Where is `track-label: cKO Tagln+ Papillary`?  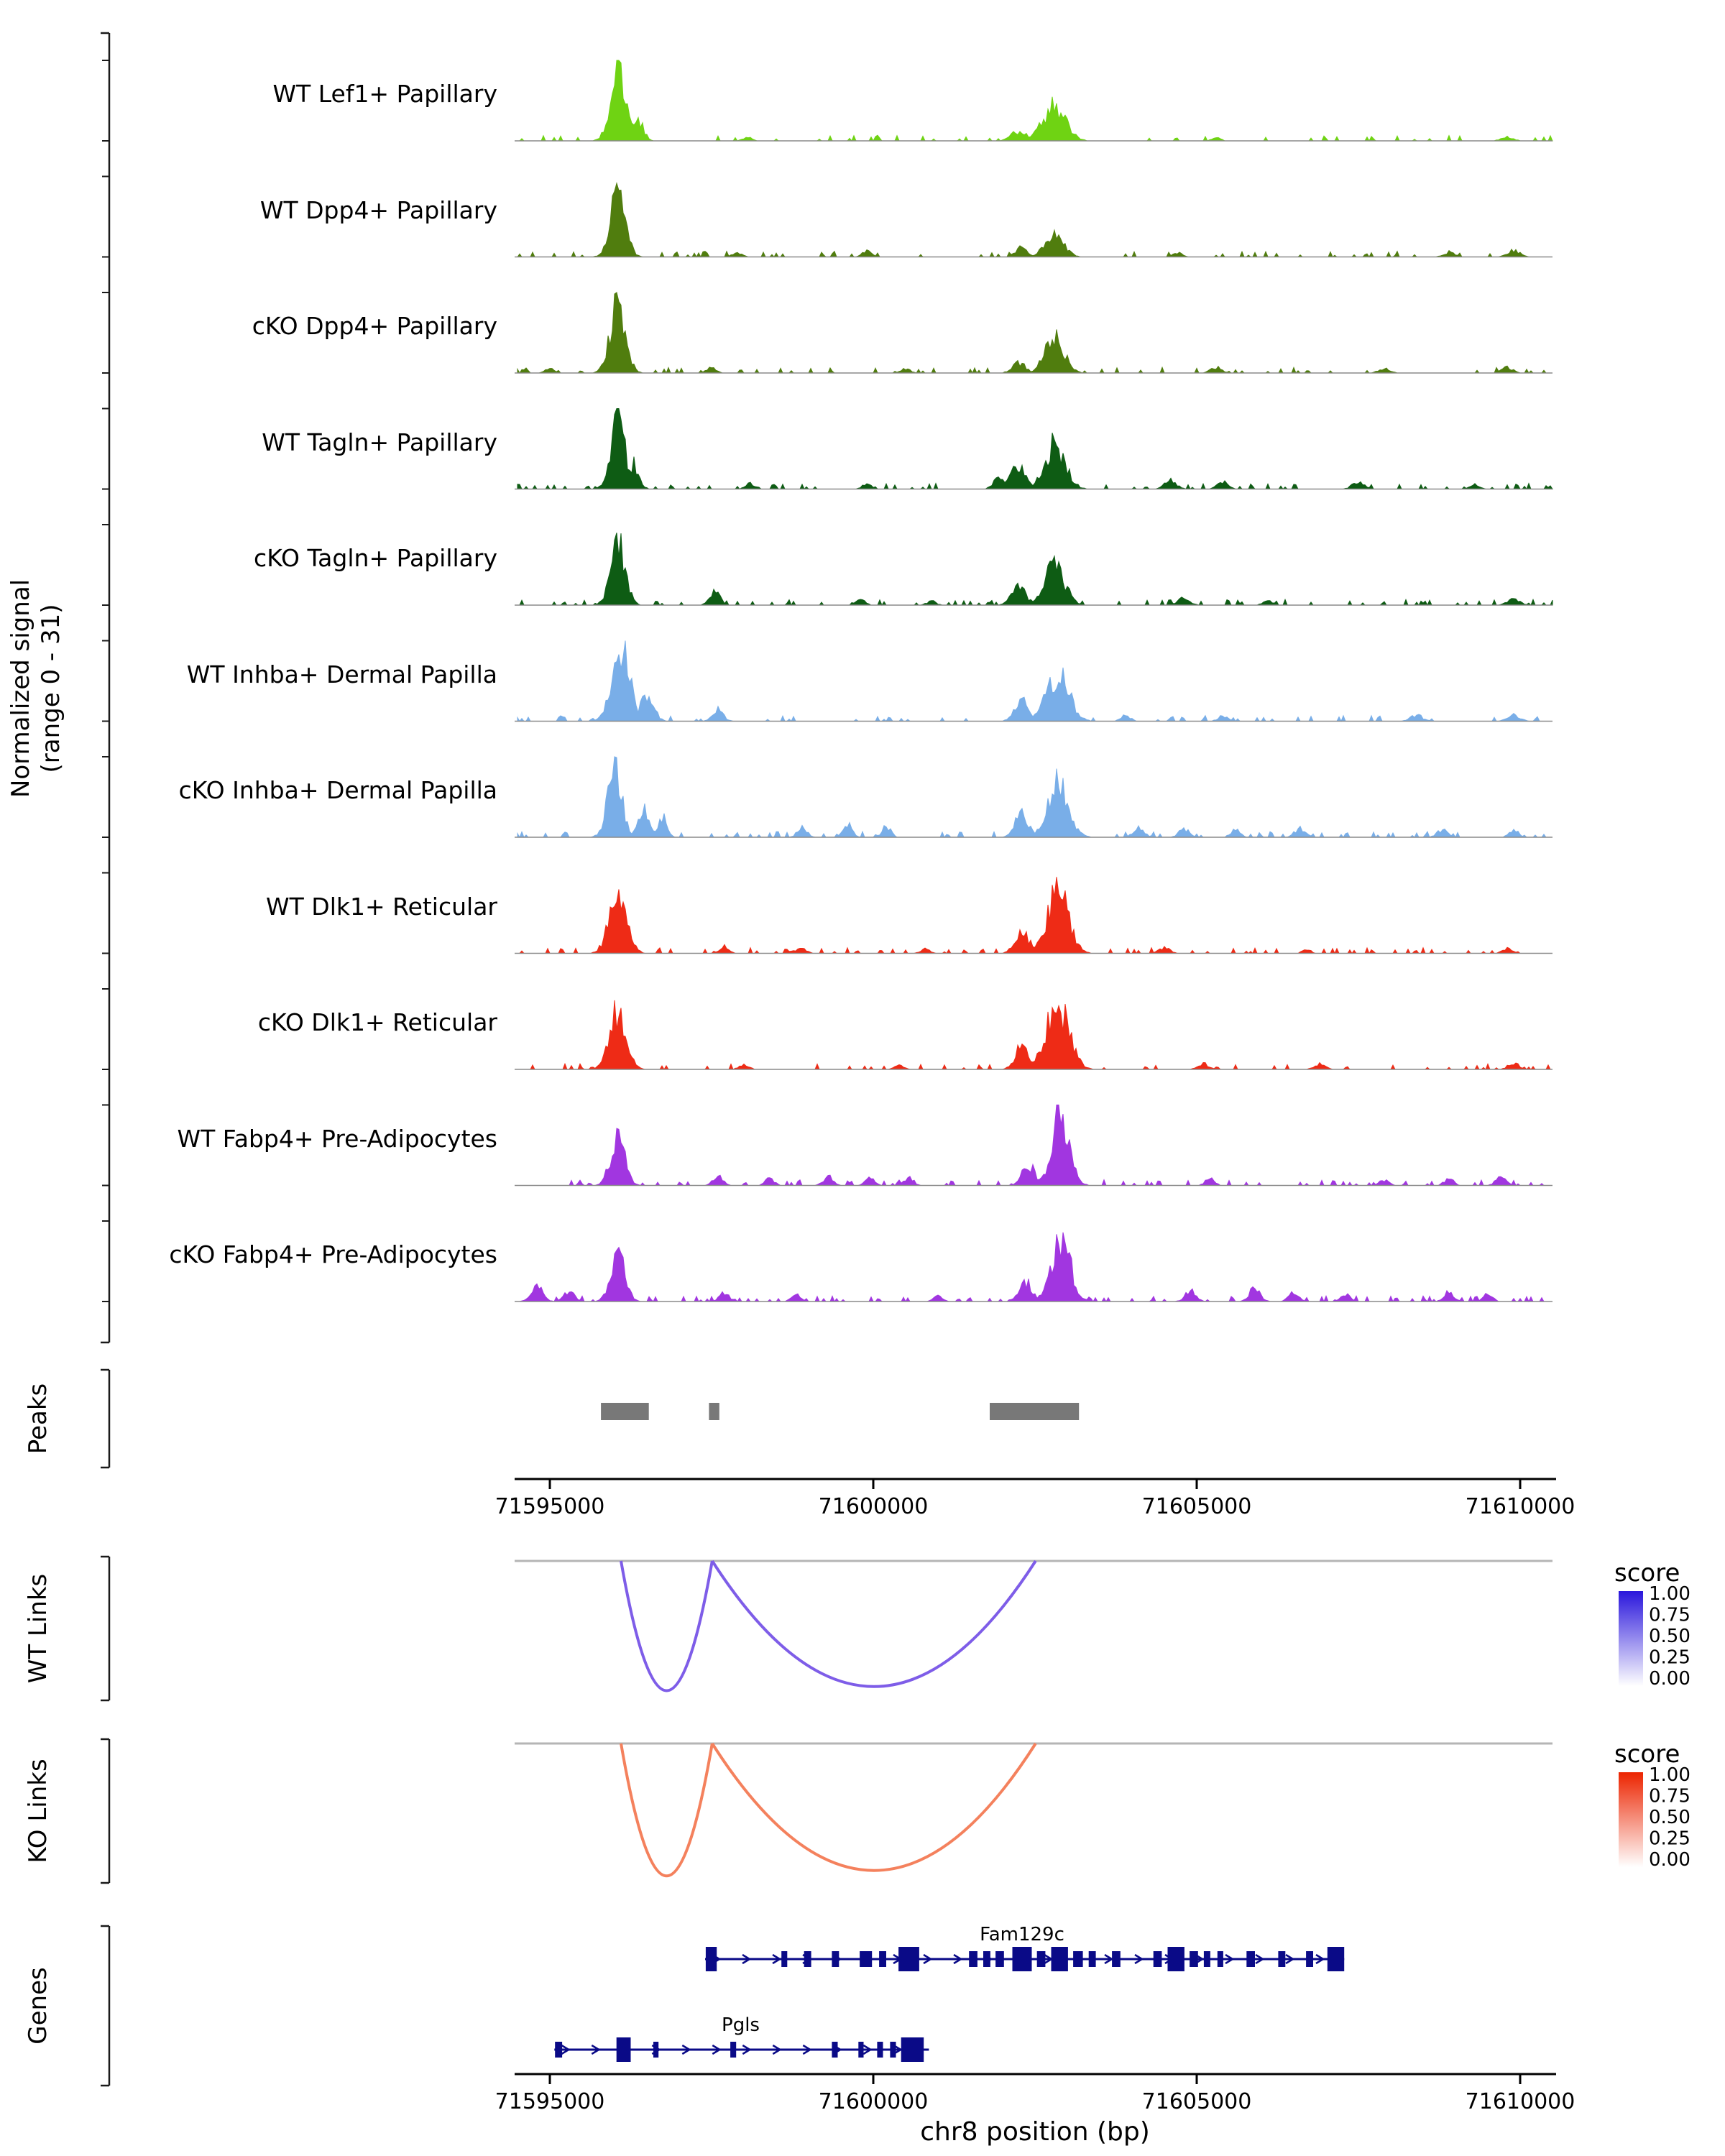 track-label: cKO Tagln+ Papillary is located at coordinates (375, 558).